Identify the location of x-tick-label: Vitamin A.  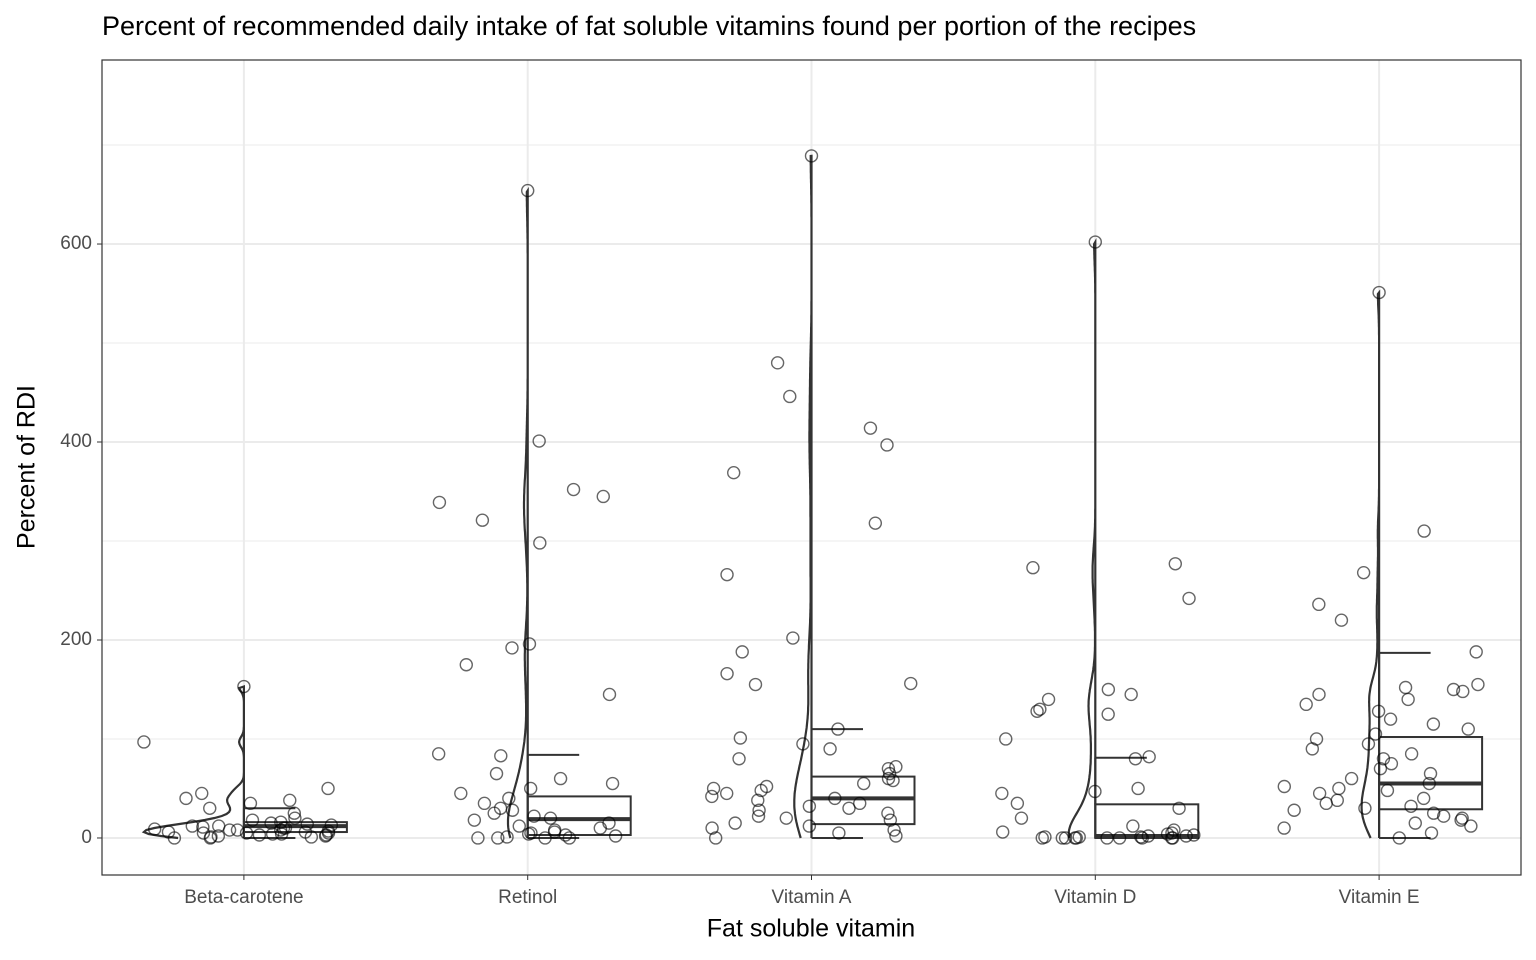
(812, 897).